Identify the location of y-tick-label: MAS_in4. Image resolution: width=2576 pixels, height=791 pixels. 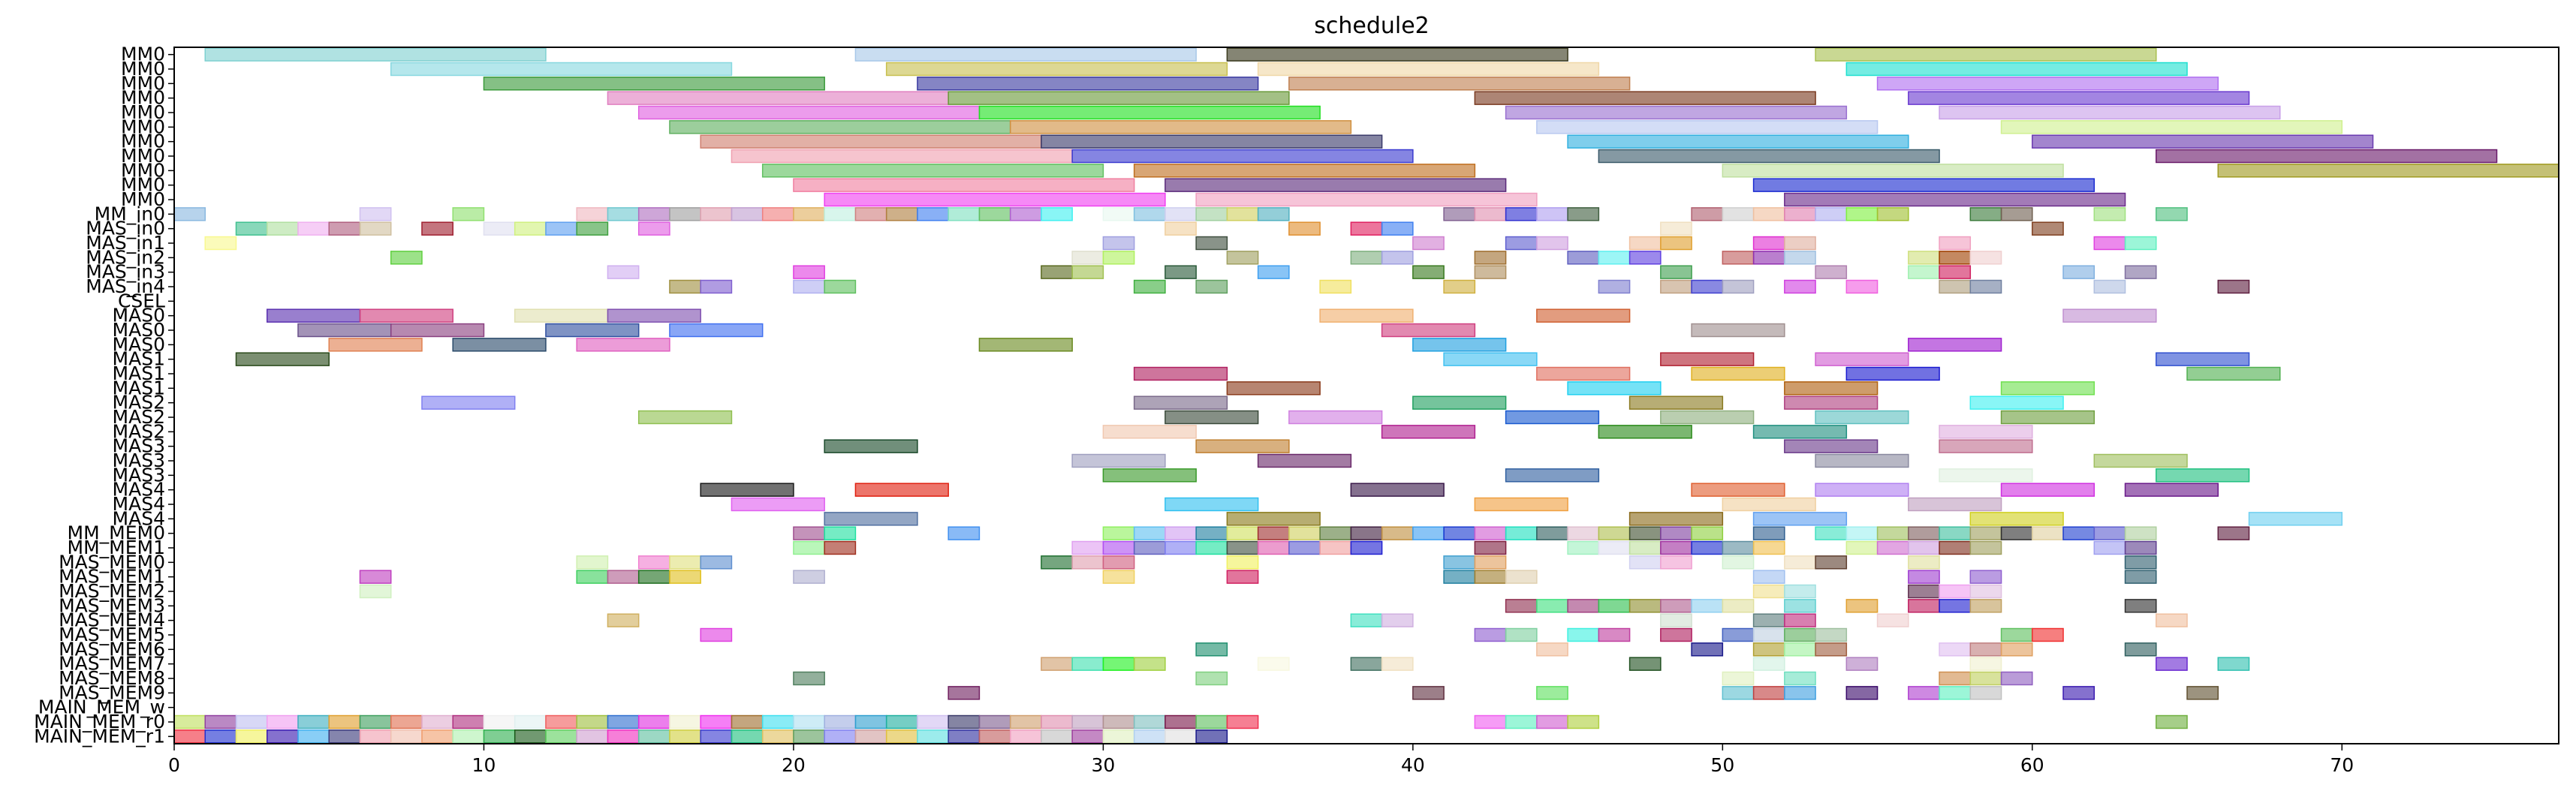
(125, 286).